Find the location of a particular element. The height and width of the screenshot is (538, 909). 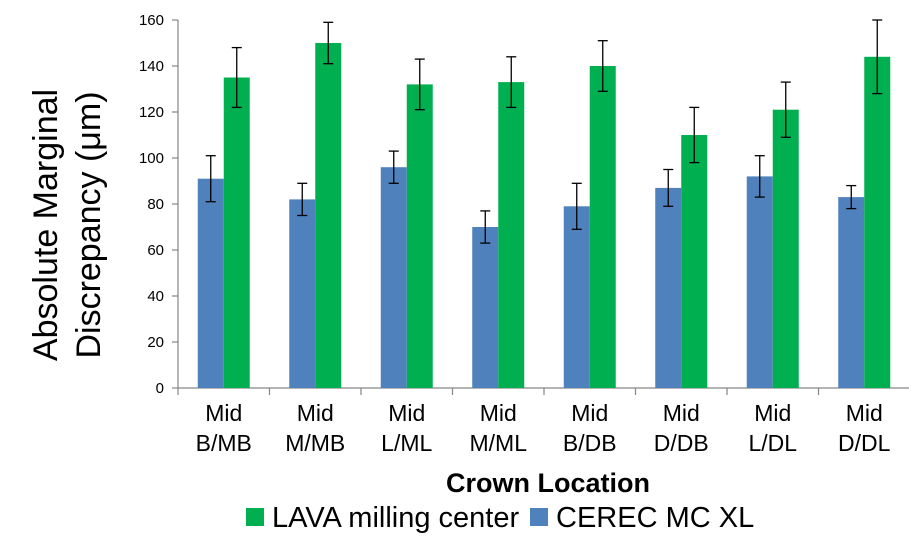

y-tick-label: 20 is located at coordinates (155, 342).